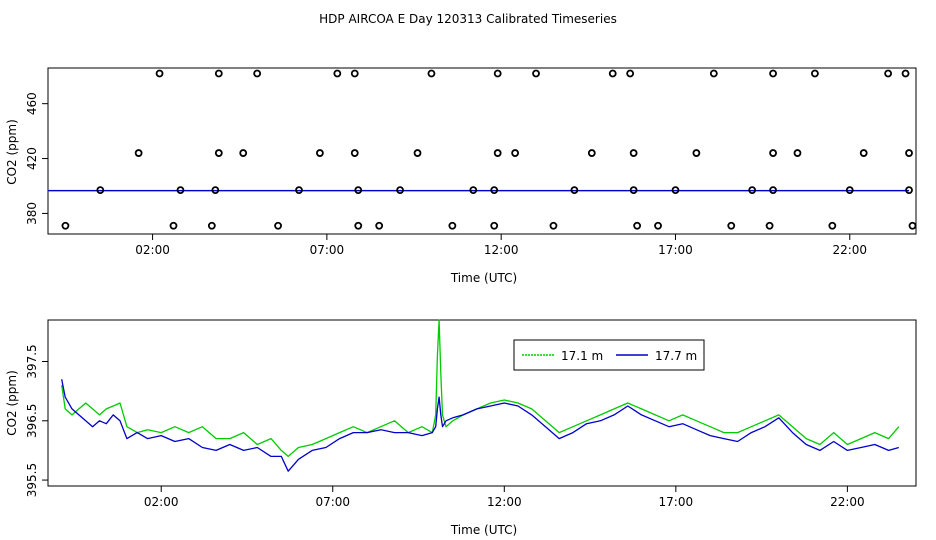  I want to click on bottom-x-axis-label: Time (UTC), so click(483, 530).